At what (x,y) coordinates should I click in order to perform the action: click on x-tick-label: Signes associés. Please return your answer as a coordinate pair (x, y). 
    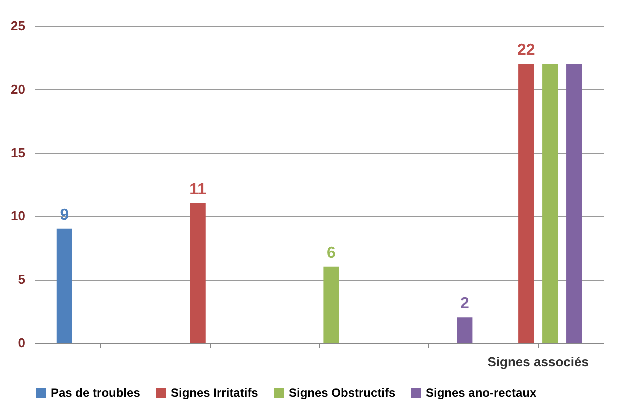
    Looking at the image, I should click on (538, 362).